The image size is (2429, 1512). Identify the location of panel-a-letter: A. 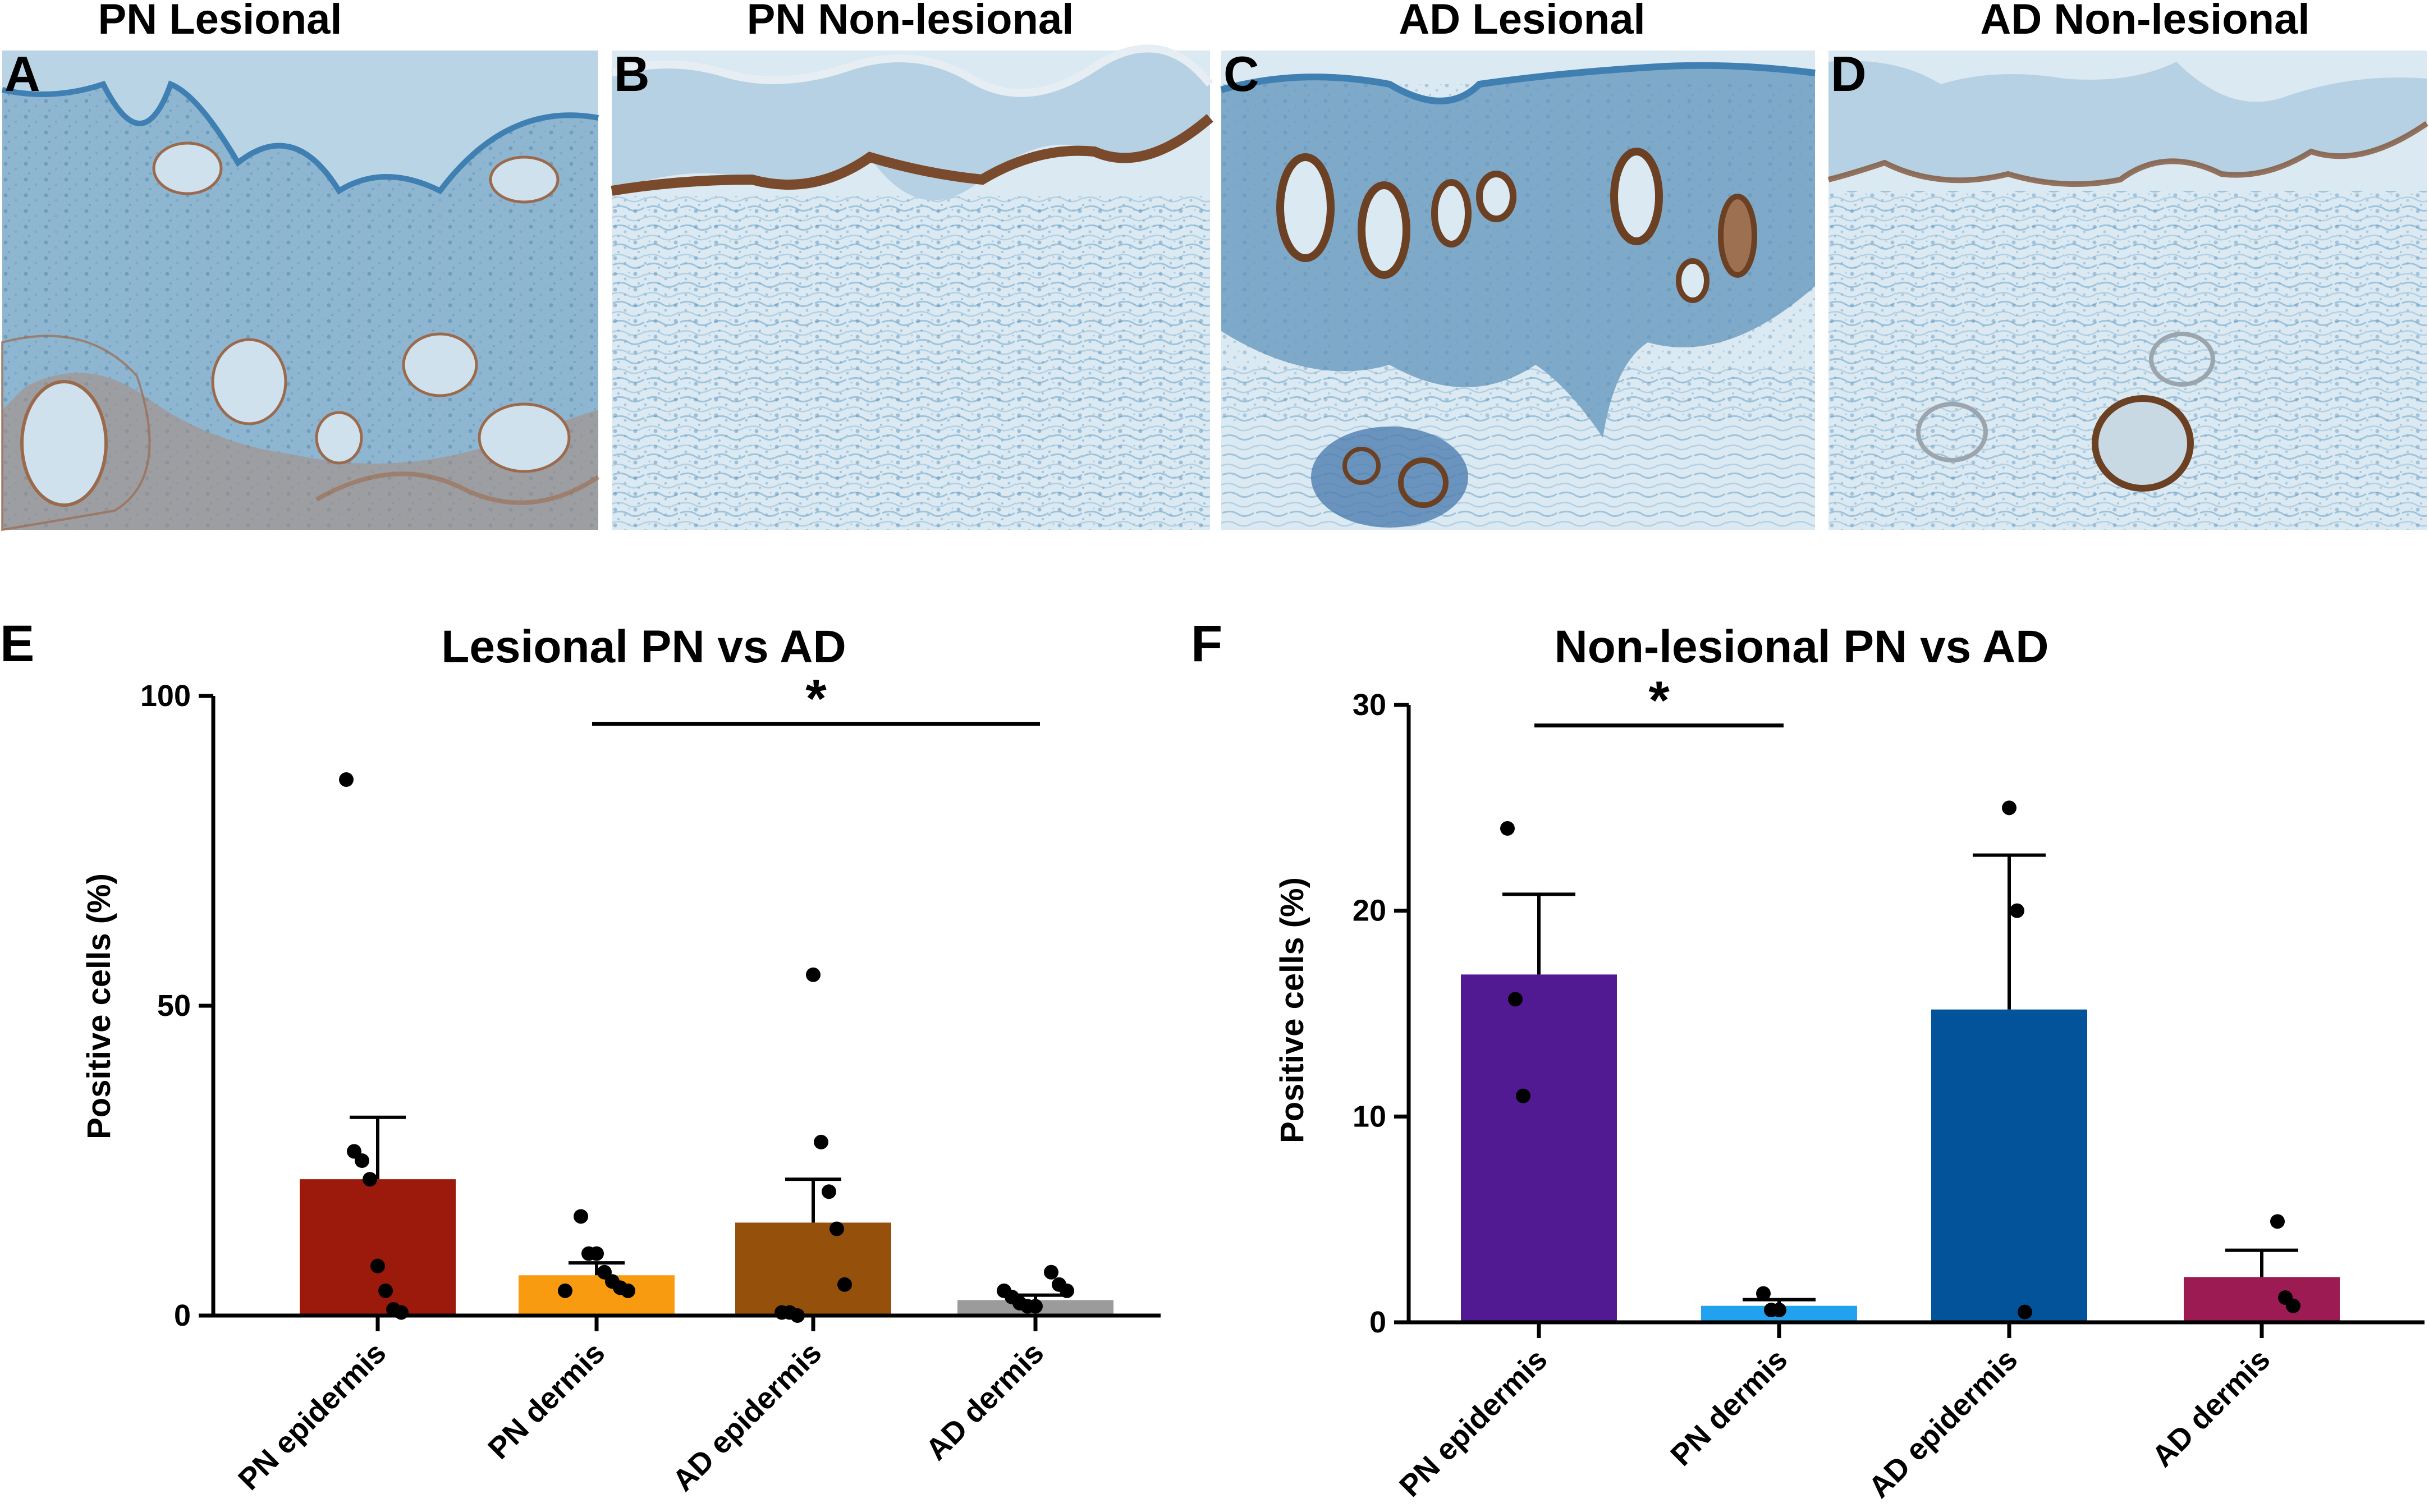
(22, 74).